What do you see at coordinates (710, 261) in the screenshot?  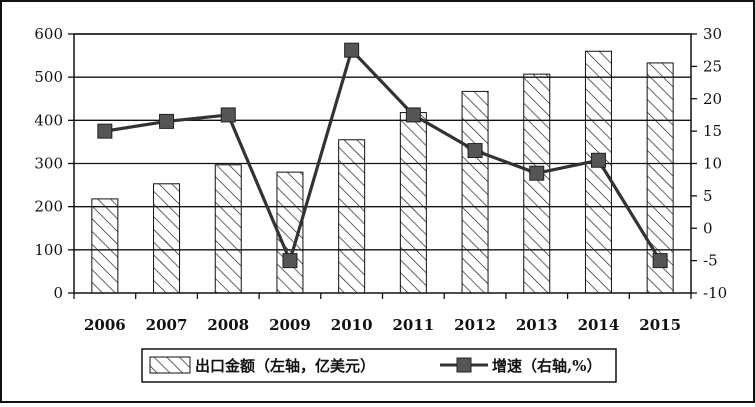 I see `right-tick-label: -5` at bounding box center [710, 261].